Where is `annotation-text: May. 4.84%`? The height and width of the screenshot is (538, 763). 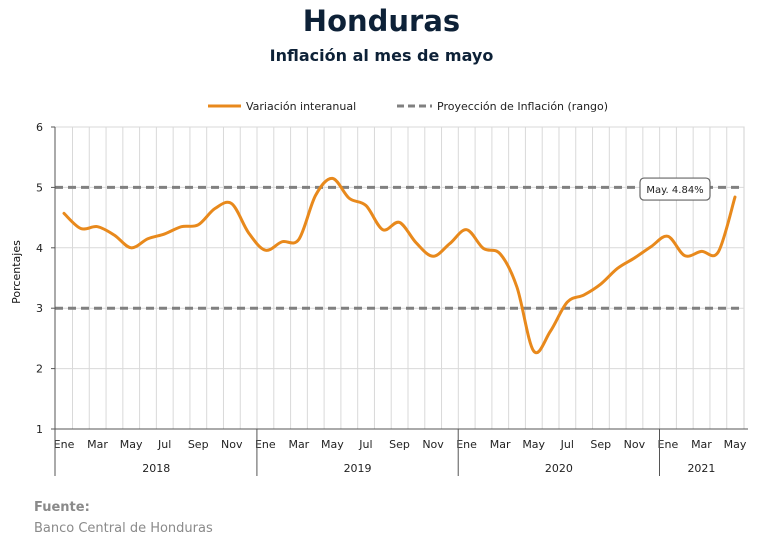 annotation-text: May. 4.84% is located at coordinates (674, 190).